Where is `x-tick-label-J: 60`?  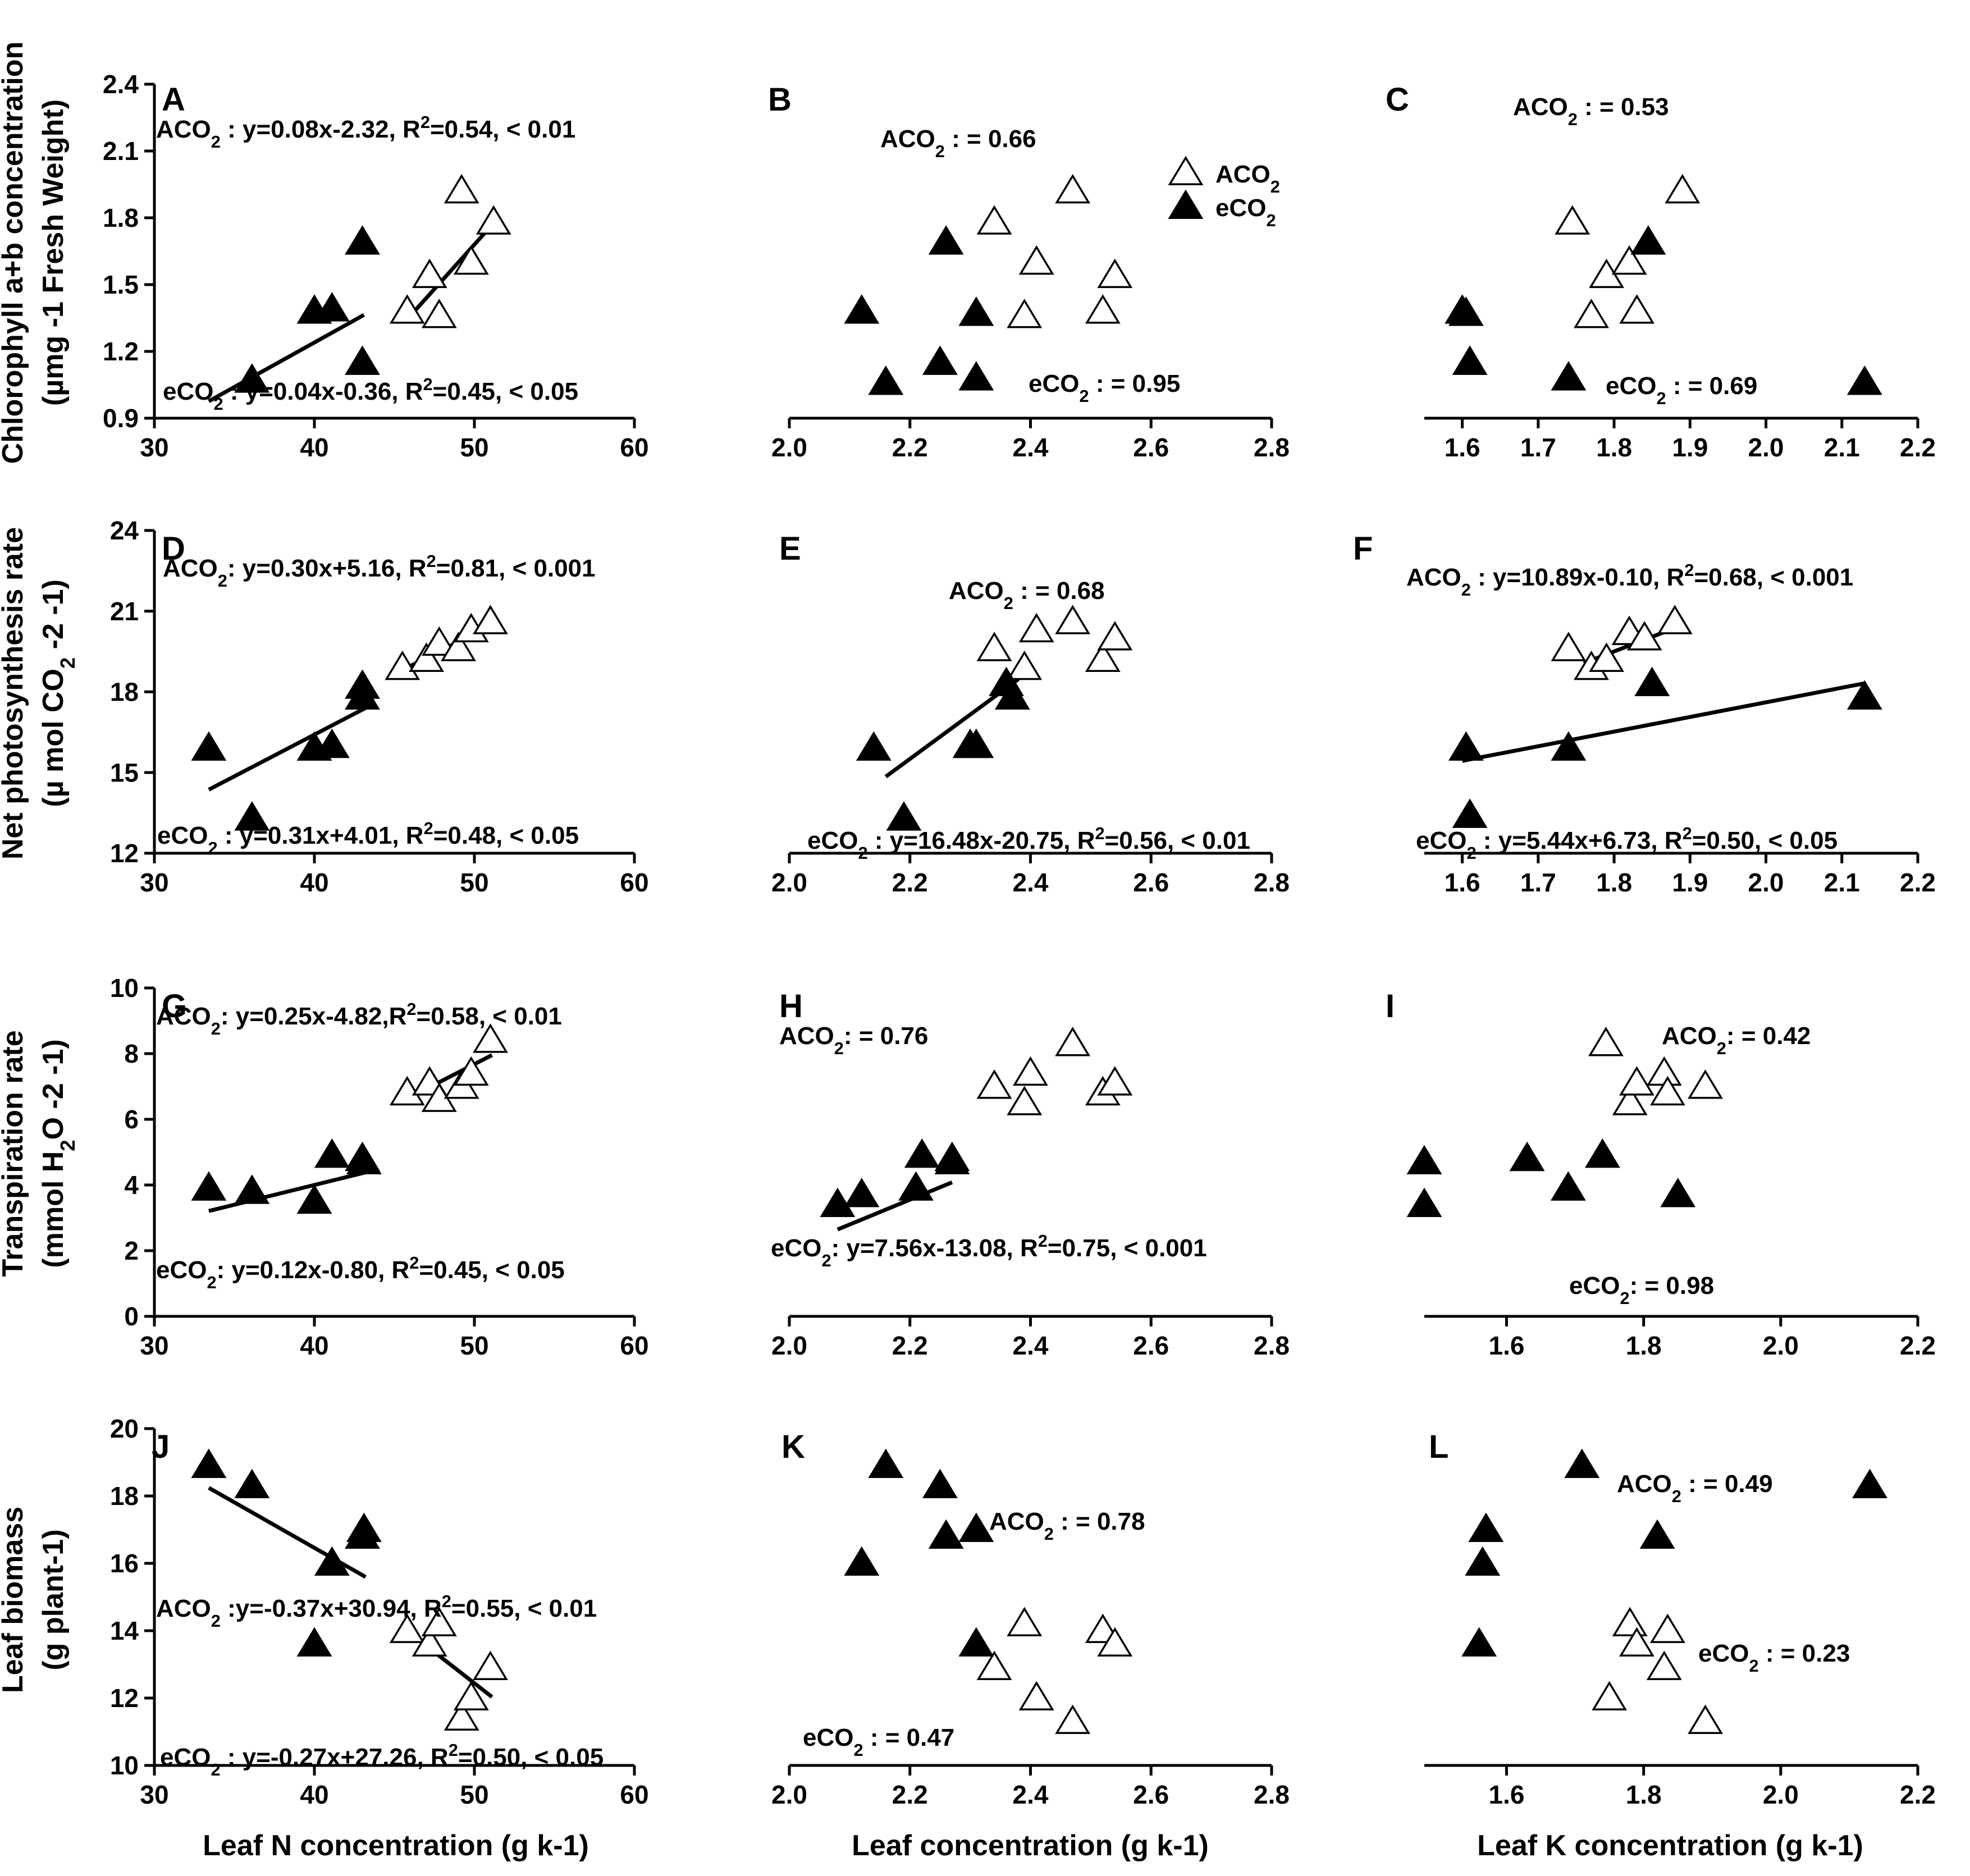
x-tick-label-J: 60 is located at coordinates (634, 1794).